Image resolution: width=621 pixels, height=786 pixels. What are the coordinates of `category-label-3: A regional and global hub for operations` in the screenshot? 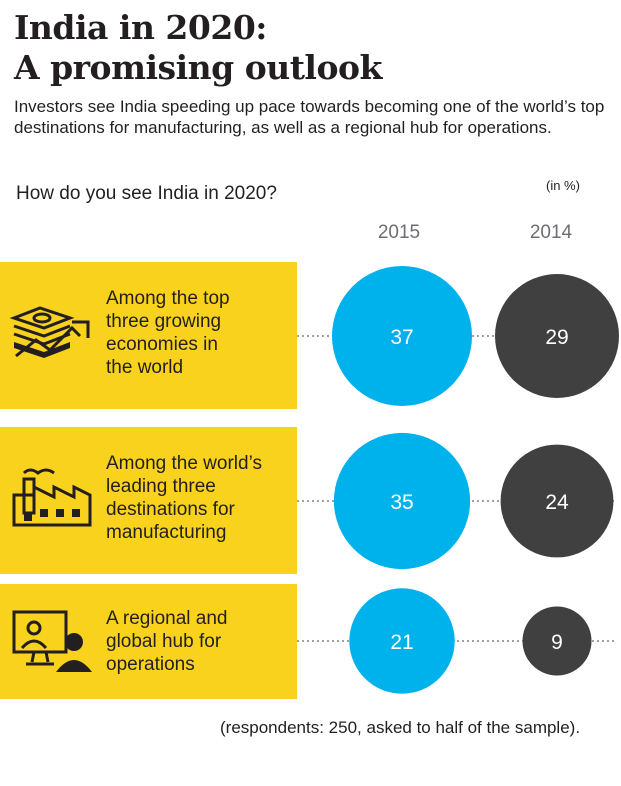 It's located at (167, 641).